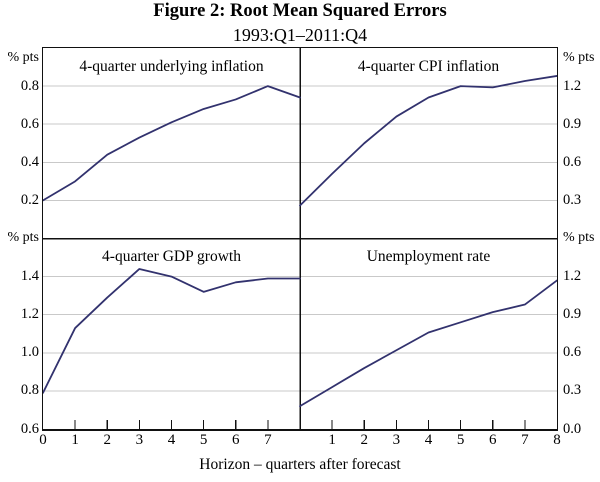 The height and width of the screenshot is (482, 600). What do you see at coordinates (428, 66) in the screenshot?
I see `panel-title-cpi-inflation: 4-quarter CPI inflation` at bounding box center [428, 66].